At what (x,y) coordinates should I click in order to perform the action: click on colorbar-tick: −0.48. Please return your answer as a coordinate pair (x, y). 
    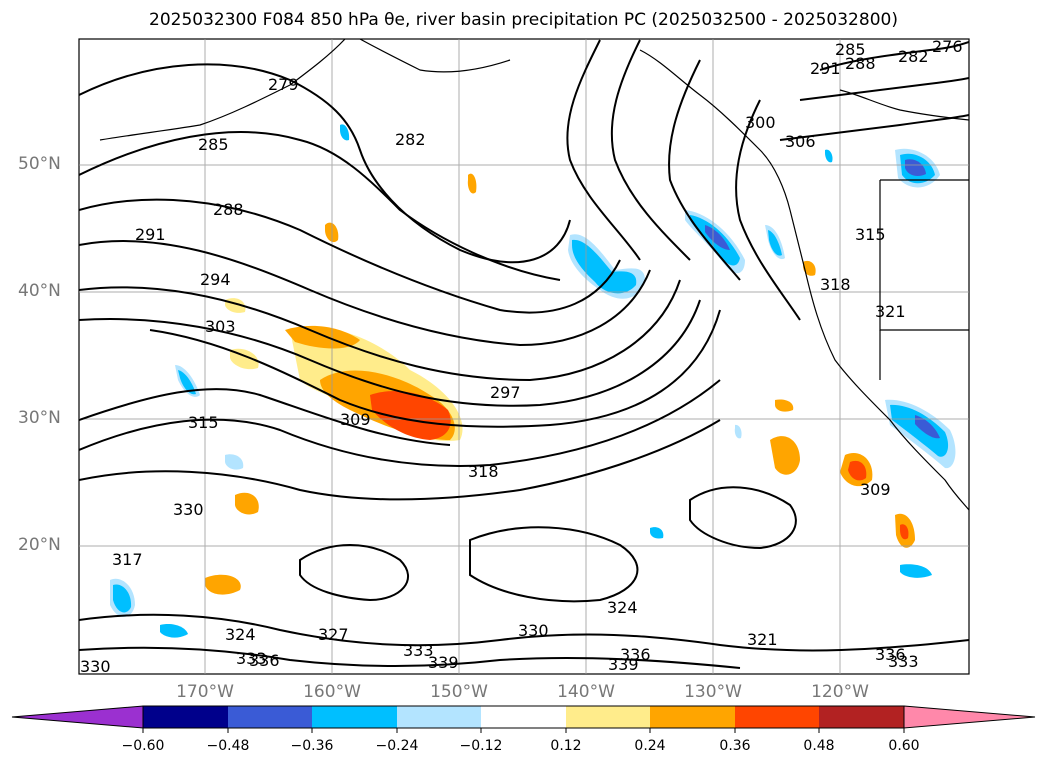
    Looking at the image, I should click on (228, 746).